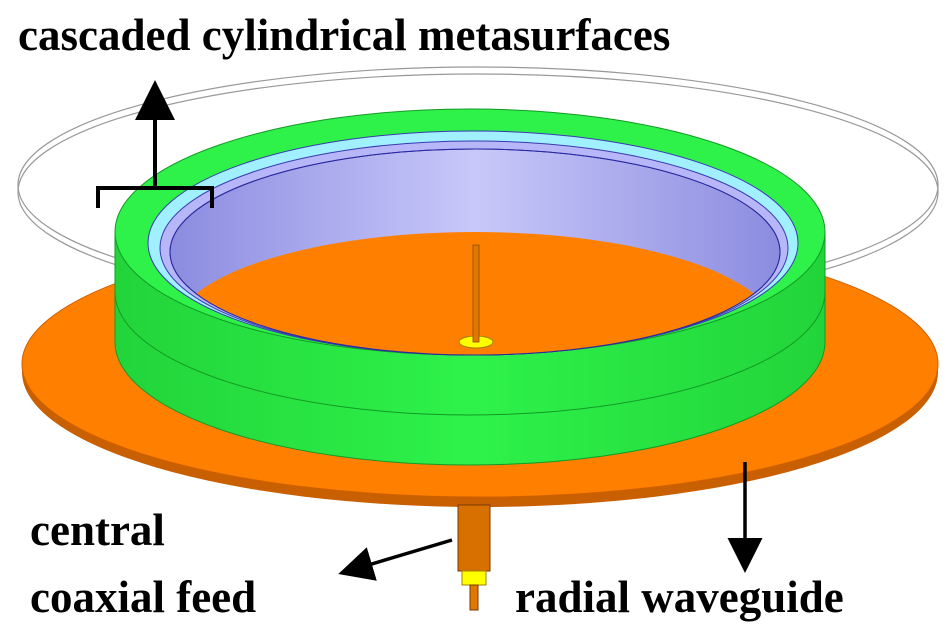  I want to click on coax-feed, so click(474, 557).